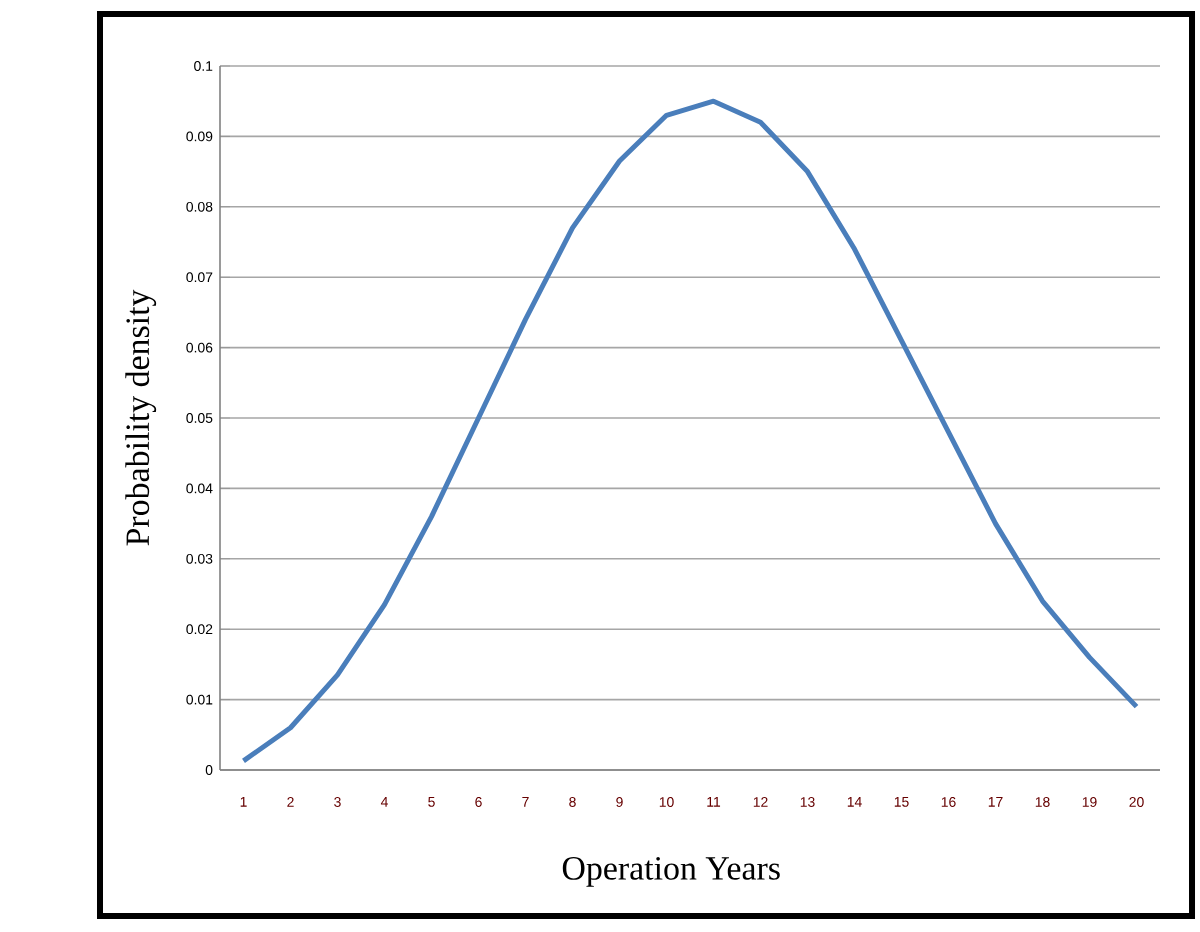  I want to click on y-axis-title: Probability density, so click(141, 417).